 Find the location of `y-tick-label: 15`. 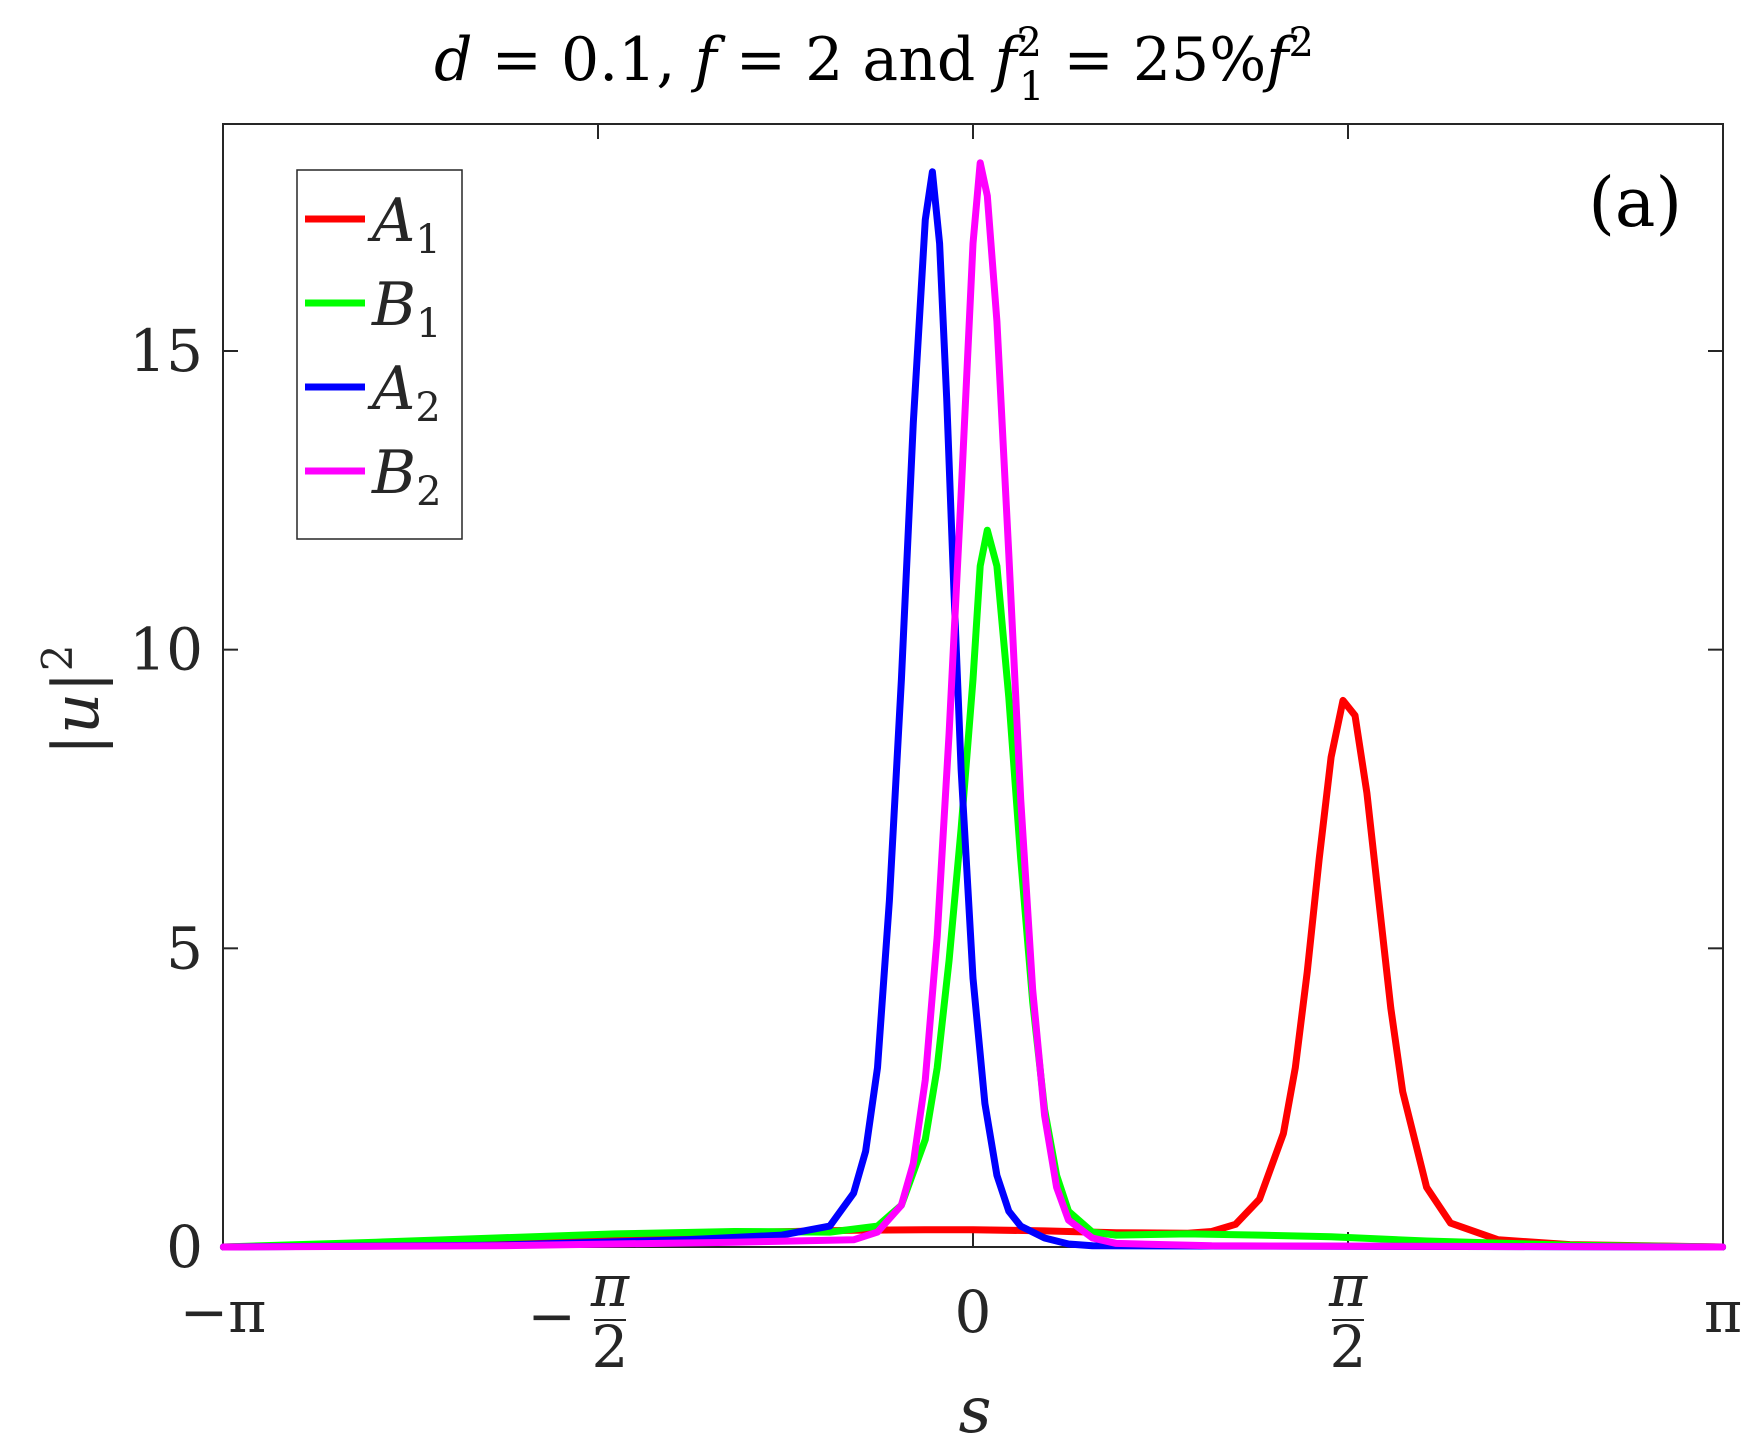

y-tick-label: 15 is located at coordinates (166, 351).